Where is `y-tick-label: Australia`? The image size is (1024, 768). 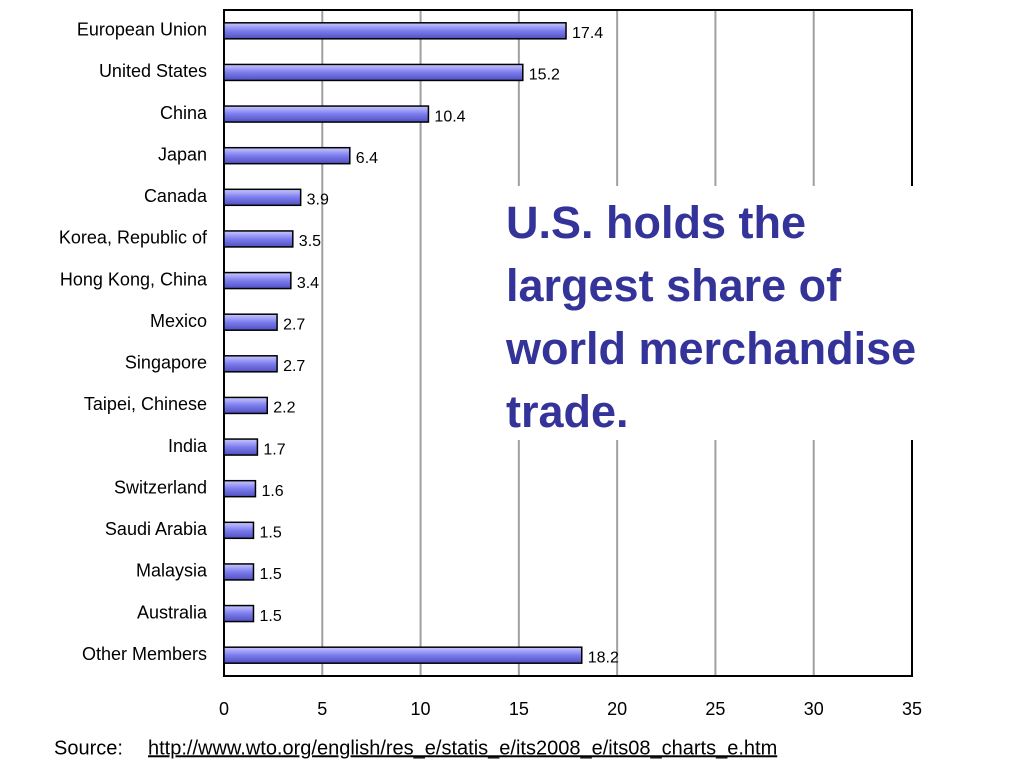 y-tick-label: Australia is located at coordinates (172, 612).